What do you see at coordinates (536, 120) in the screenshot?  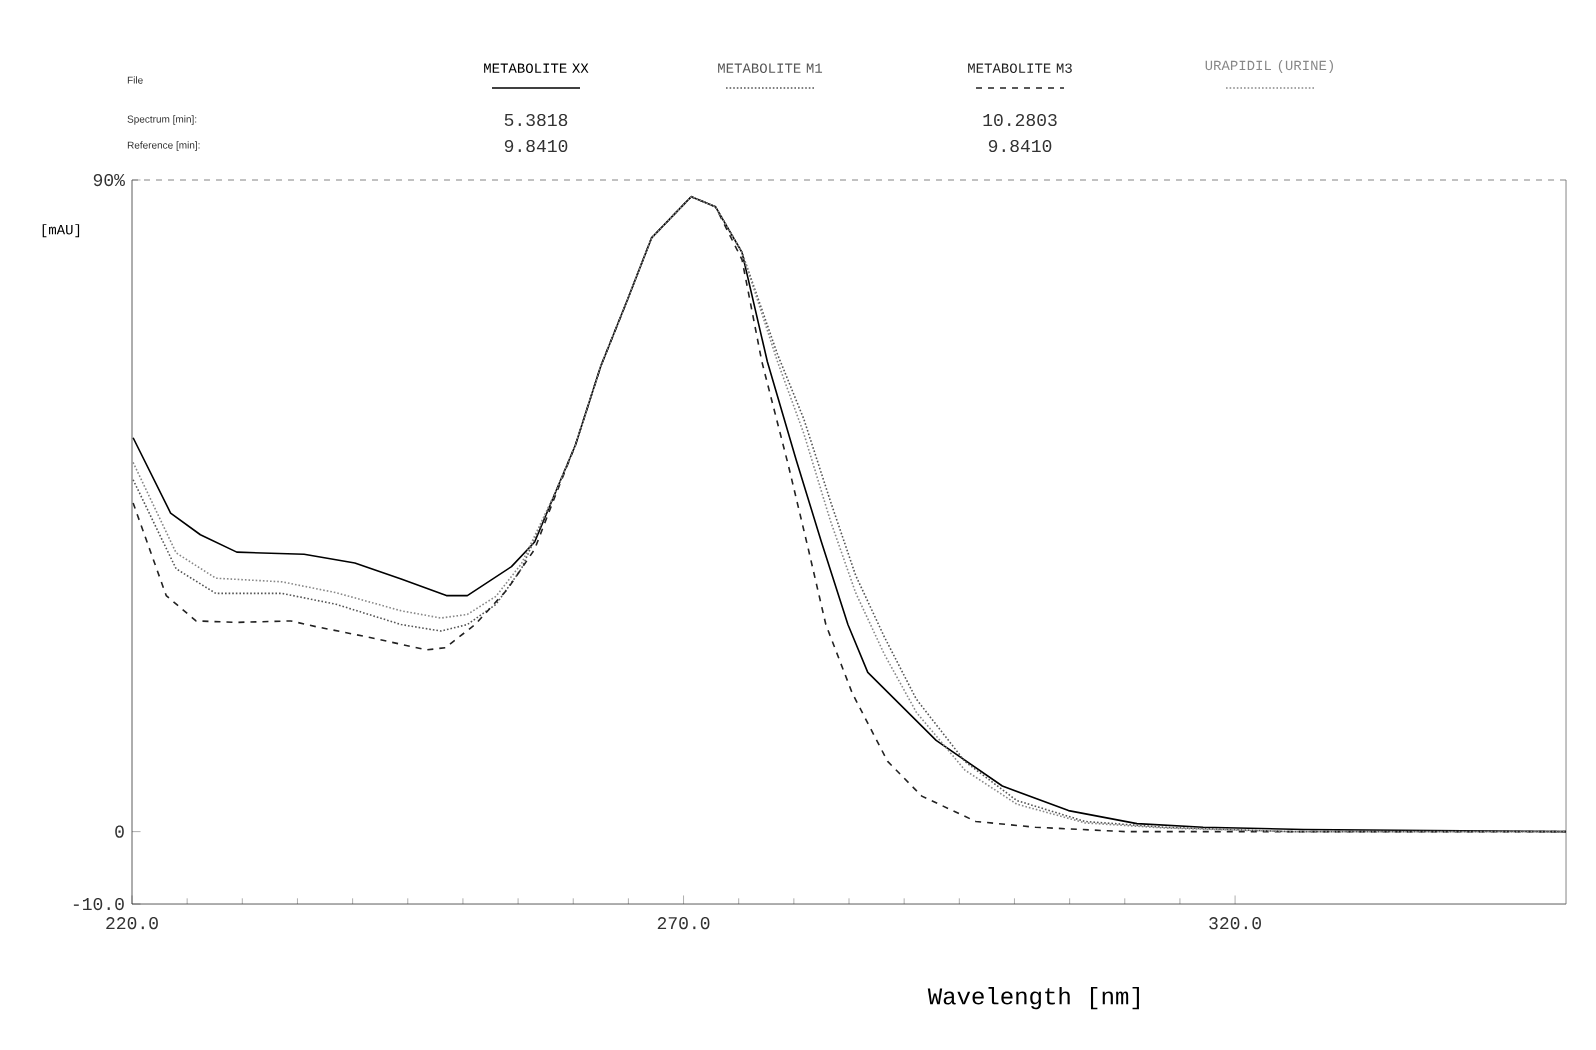 I see `text: 5.3818` at bounding box center [536, 120].